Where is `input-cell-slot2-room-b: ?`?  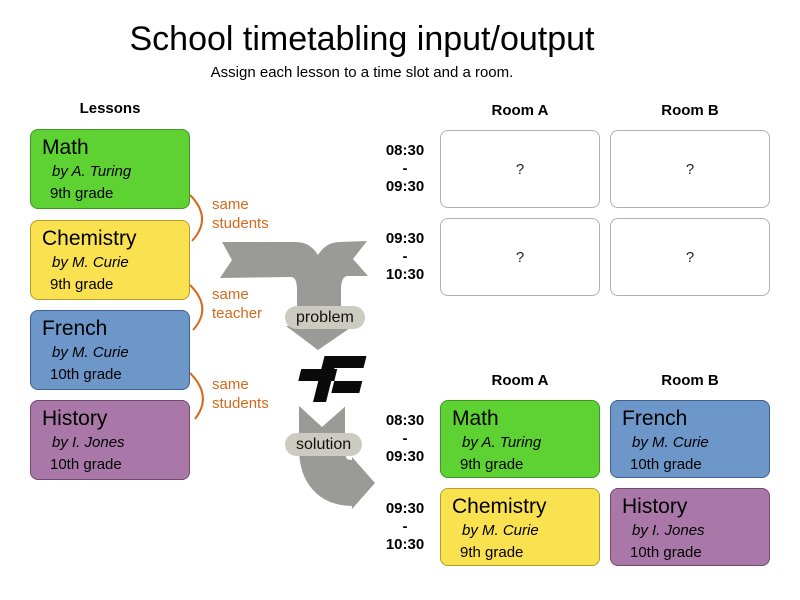 input-cell-slot2-room-b: ? is located at coordinates (690, 257).